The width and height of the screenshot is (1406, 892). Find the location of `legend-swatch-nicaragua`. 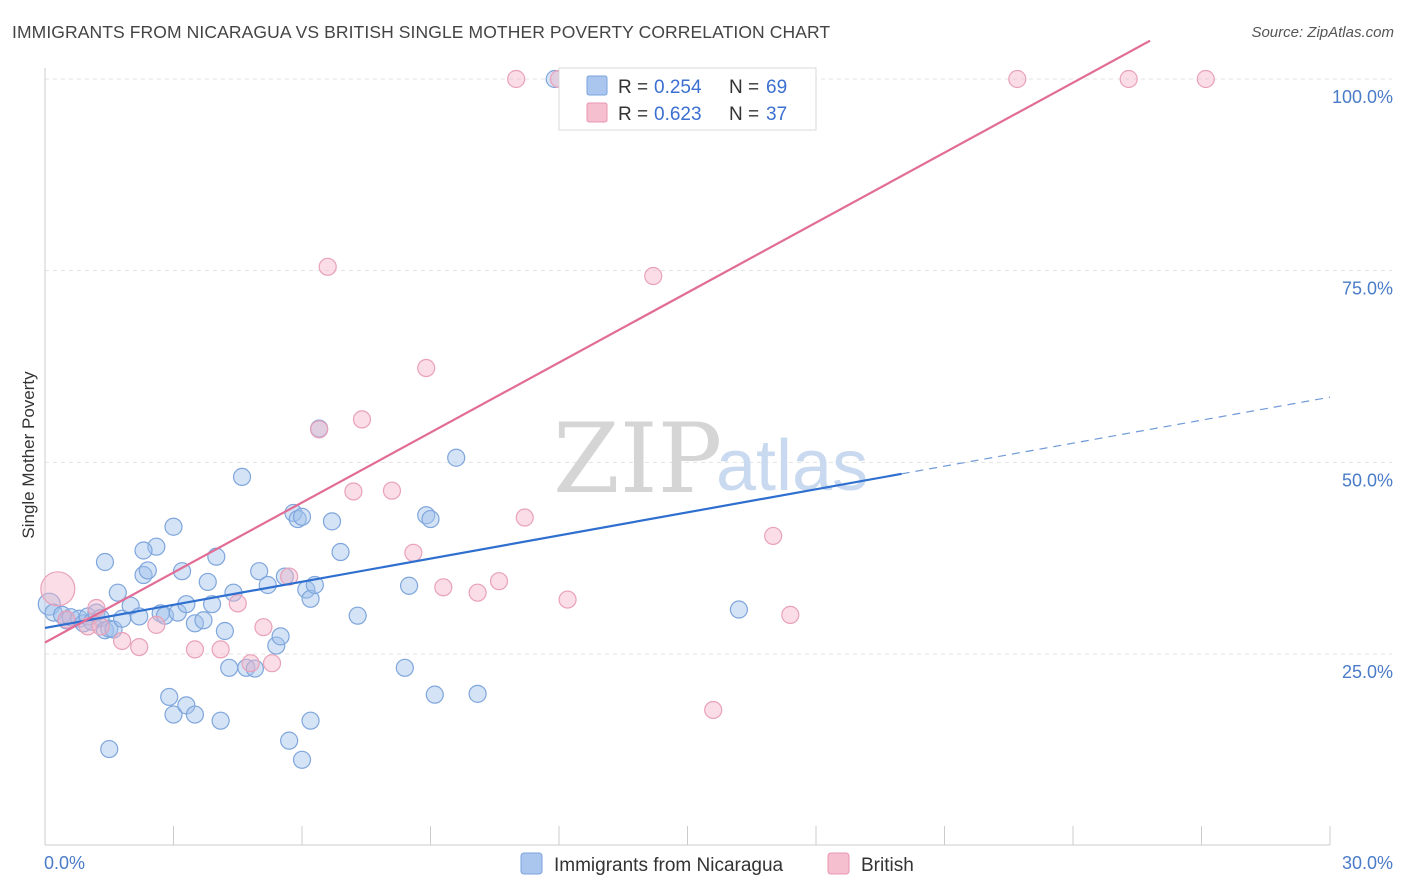

legend-swatch-nicaragua is located at coordinates (597, 85).